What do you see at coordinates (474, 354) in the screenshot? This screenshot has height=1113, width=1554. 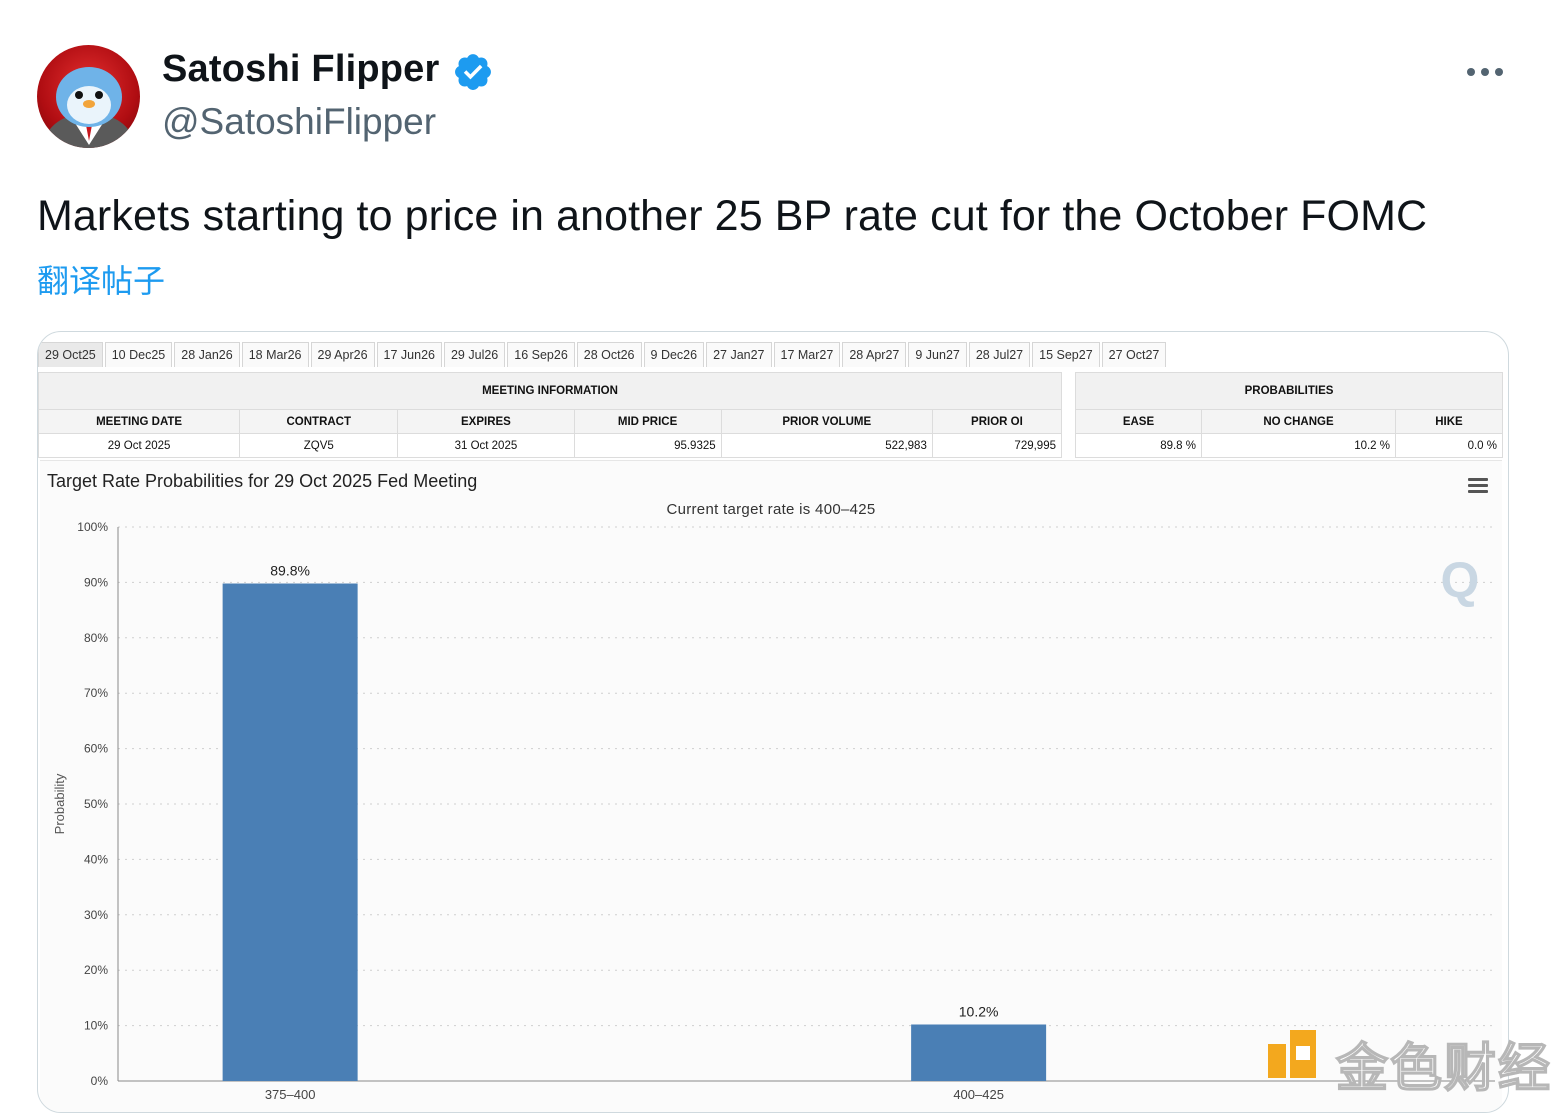 I see `tab-meeting-6: 29 Jul26` at bounding box center [474, 354].